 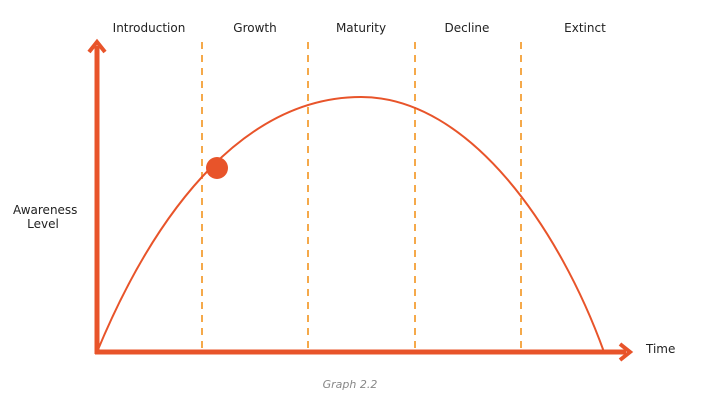 I want to click on stage-label: Maturity, so click(x=361, y=28).